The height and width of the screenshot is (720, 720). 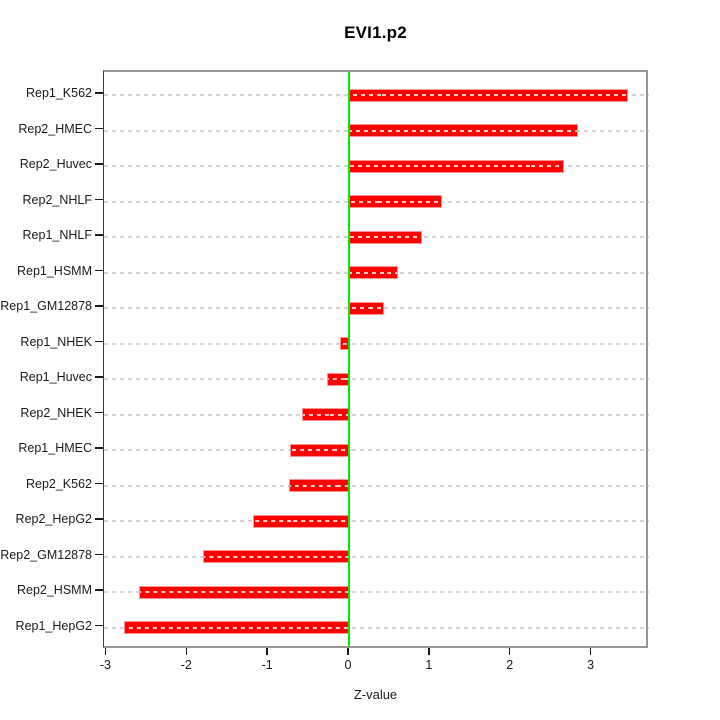 I want to click on y-axis-label-Rep2_GM12878: Rep2_GM12878, so click(x=46, y=554).